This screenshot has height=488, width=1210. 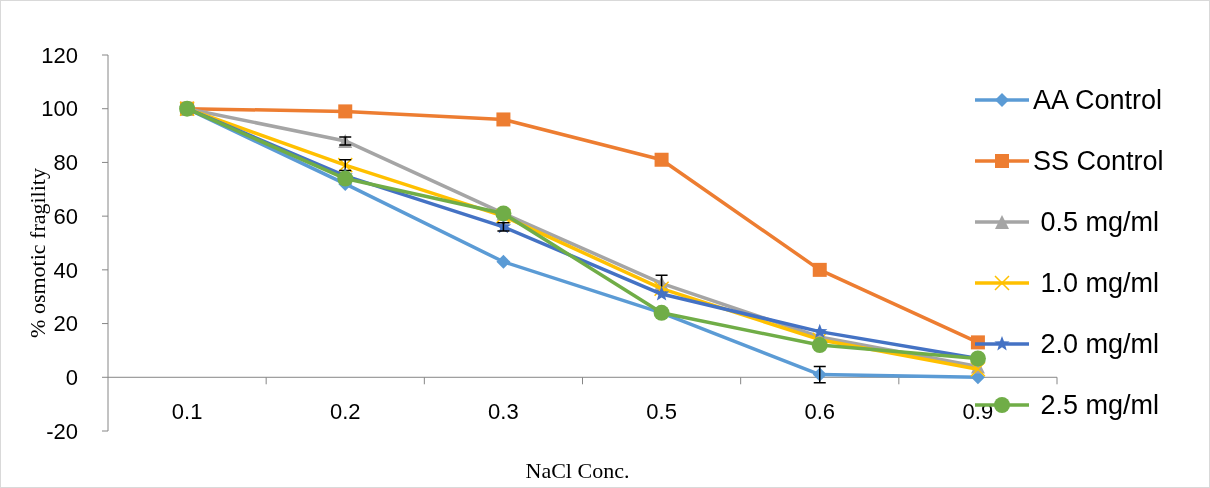 I want to click on x-tick-label: 0.3, so click(x=503, y=411).